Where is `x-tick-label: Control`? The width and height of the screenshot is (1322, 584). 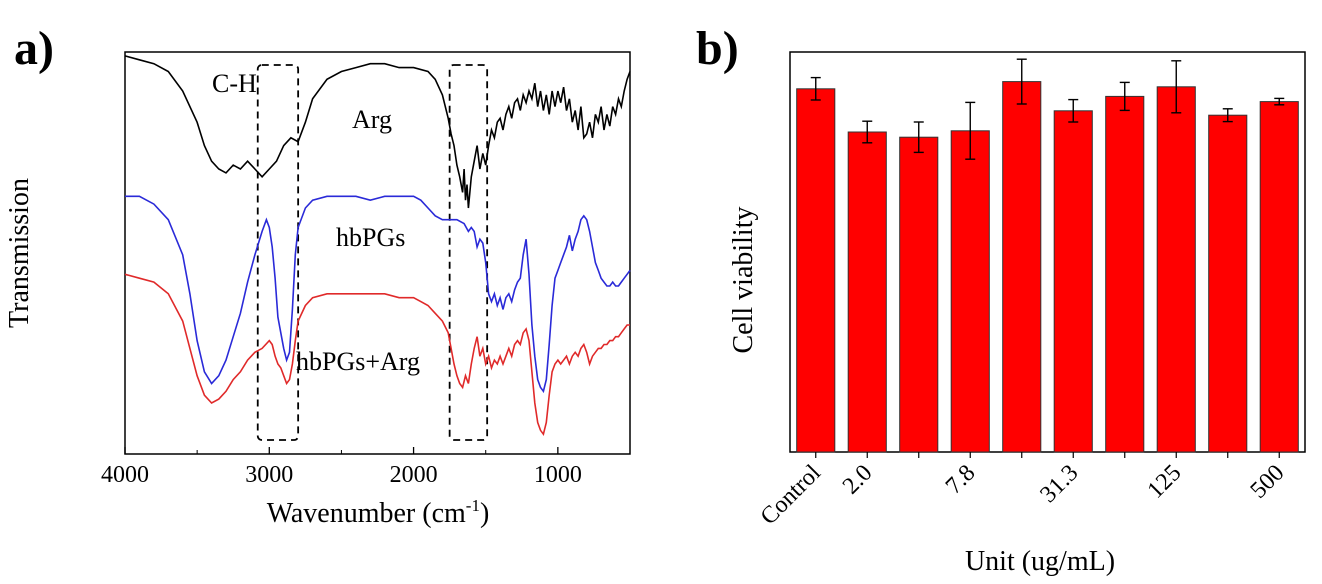
x-tick-label: Control is located at coordinates (791, 495).